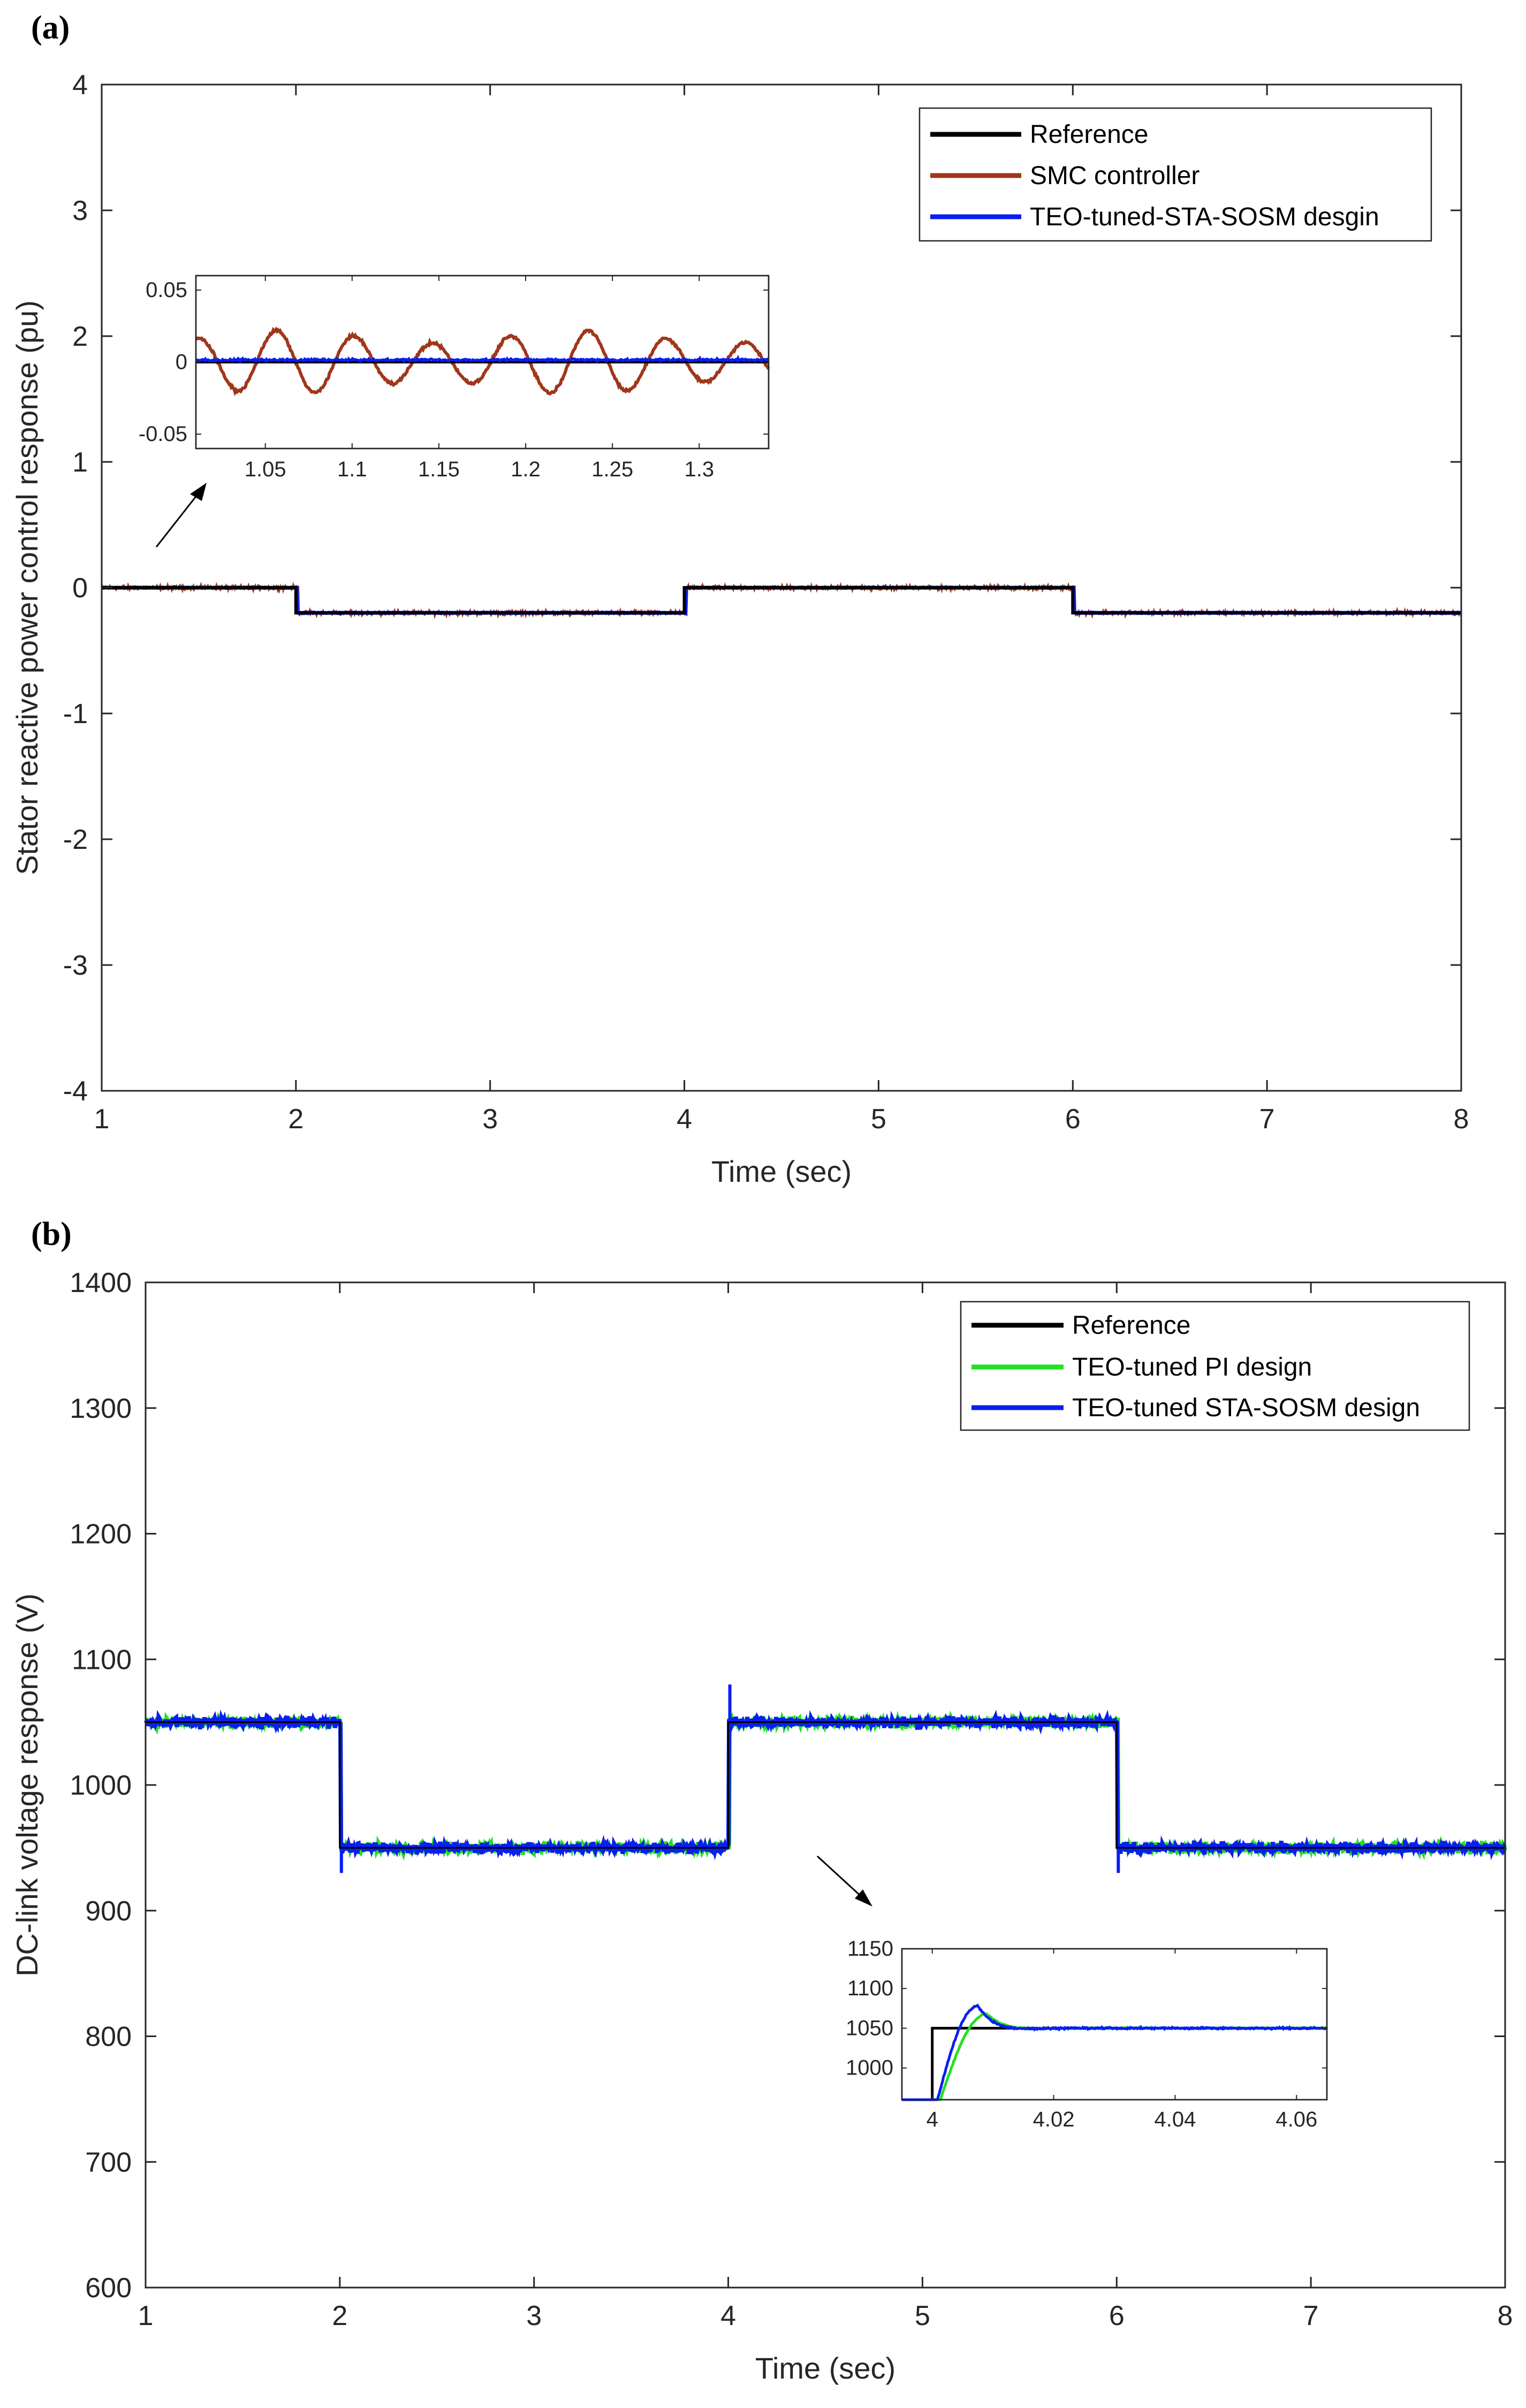 This screenshot has width=1526, height=2408. What do you see at coordinates (51, 1234) in the screenshot?
I see `panel-b-label: (b)` at bounding box center [51, 1234].